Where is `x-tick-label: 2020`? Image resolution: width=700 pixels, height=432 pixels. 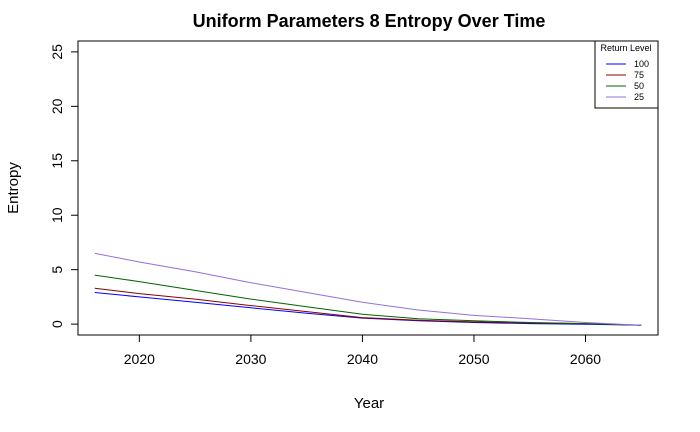
x-tick-label: 2020 is located at coordinates (139, 359).